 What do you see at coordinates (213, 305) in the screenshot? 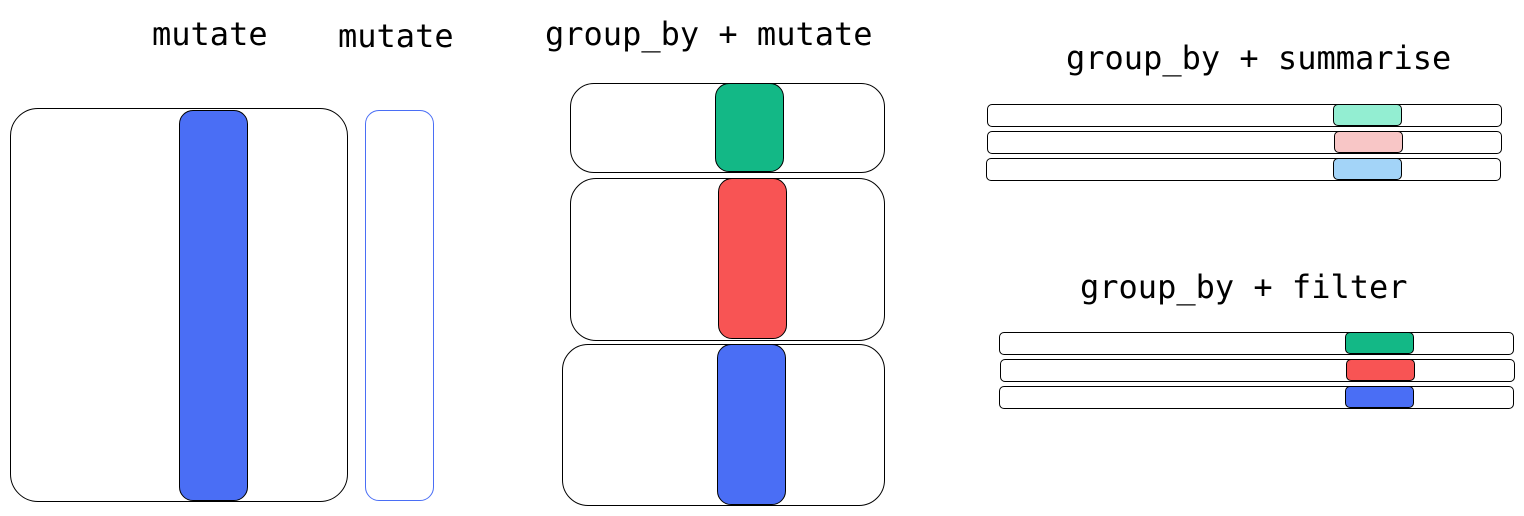
I see `mutate-new-column` at bounding box center [213, 305].